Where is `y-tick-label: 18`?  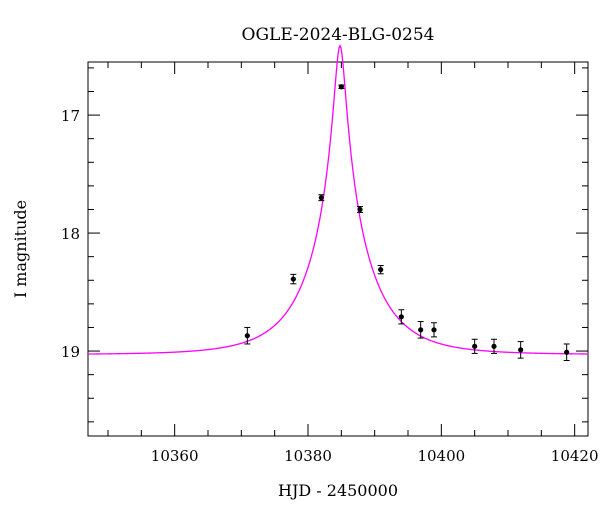
y-tick-label: 18 is located at coordinates (70, 234).